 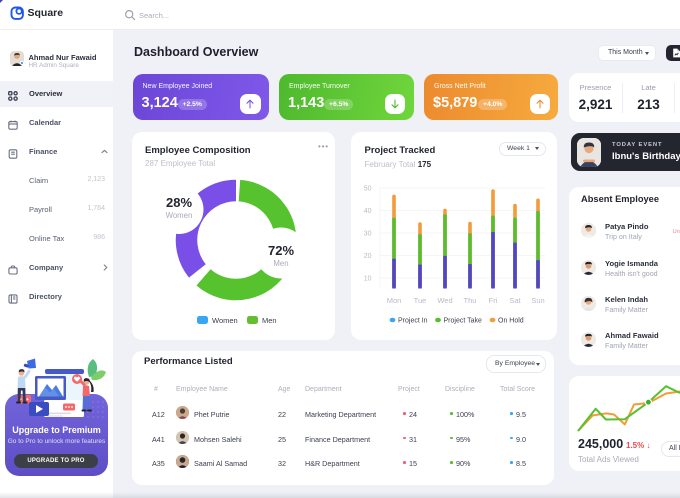 I want to click on svg-text: Project Take, so click(x=462, y=320).